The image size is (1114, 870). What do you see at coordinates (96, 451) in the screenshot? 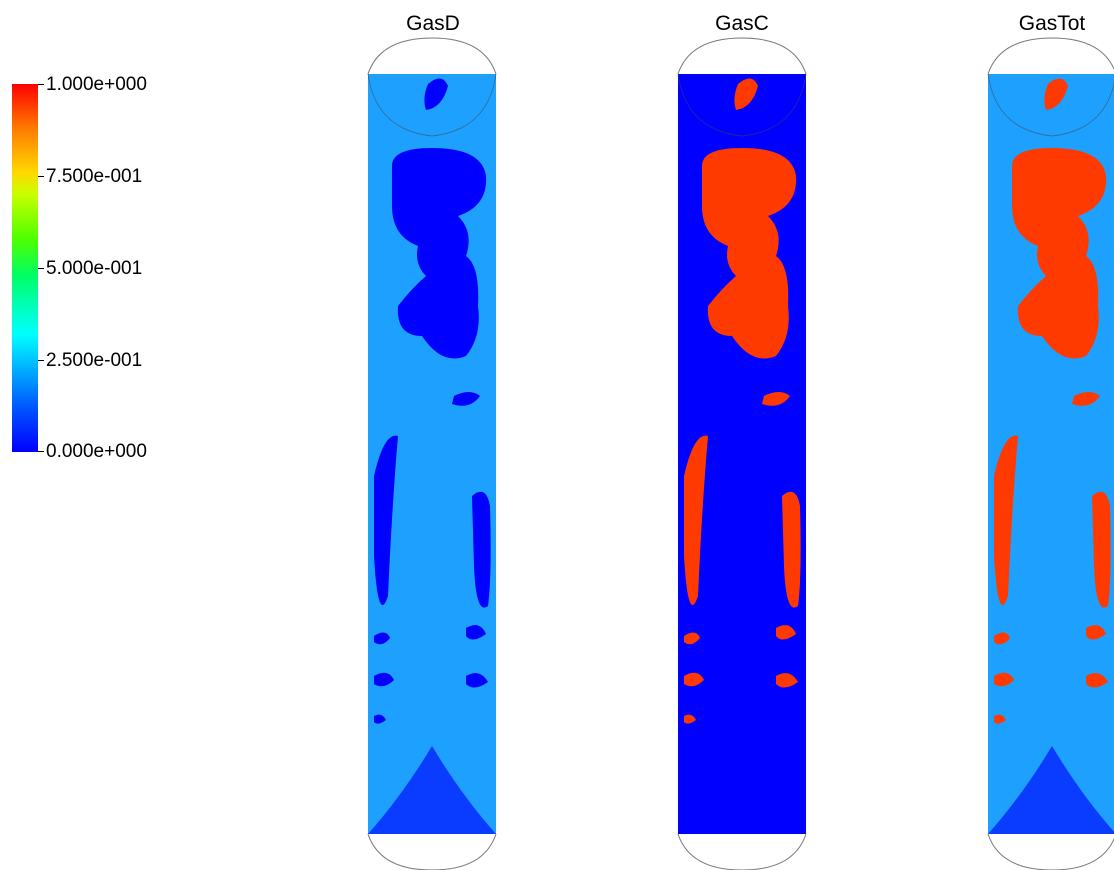
I see `legend-tick-label: 0.000e+000` at bounding box center [96, 451].